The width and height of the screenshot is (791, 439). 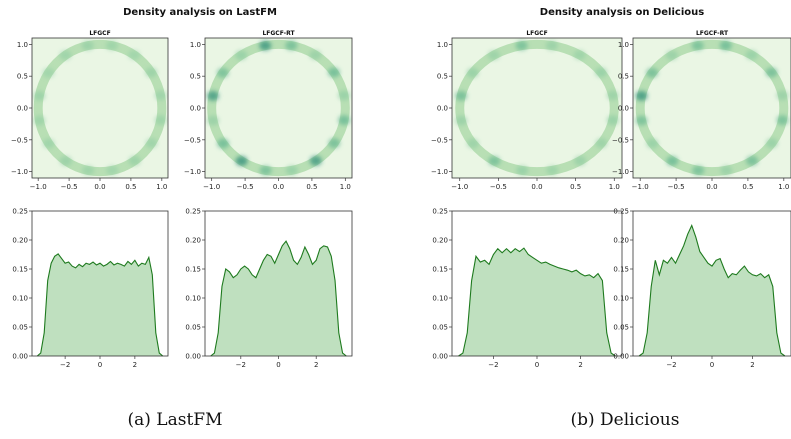 What do you see at coordinates (22, 45) in the screenshot?
I see `y-tick-label: 1.0` at bounding box center [22, 45].